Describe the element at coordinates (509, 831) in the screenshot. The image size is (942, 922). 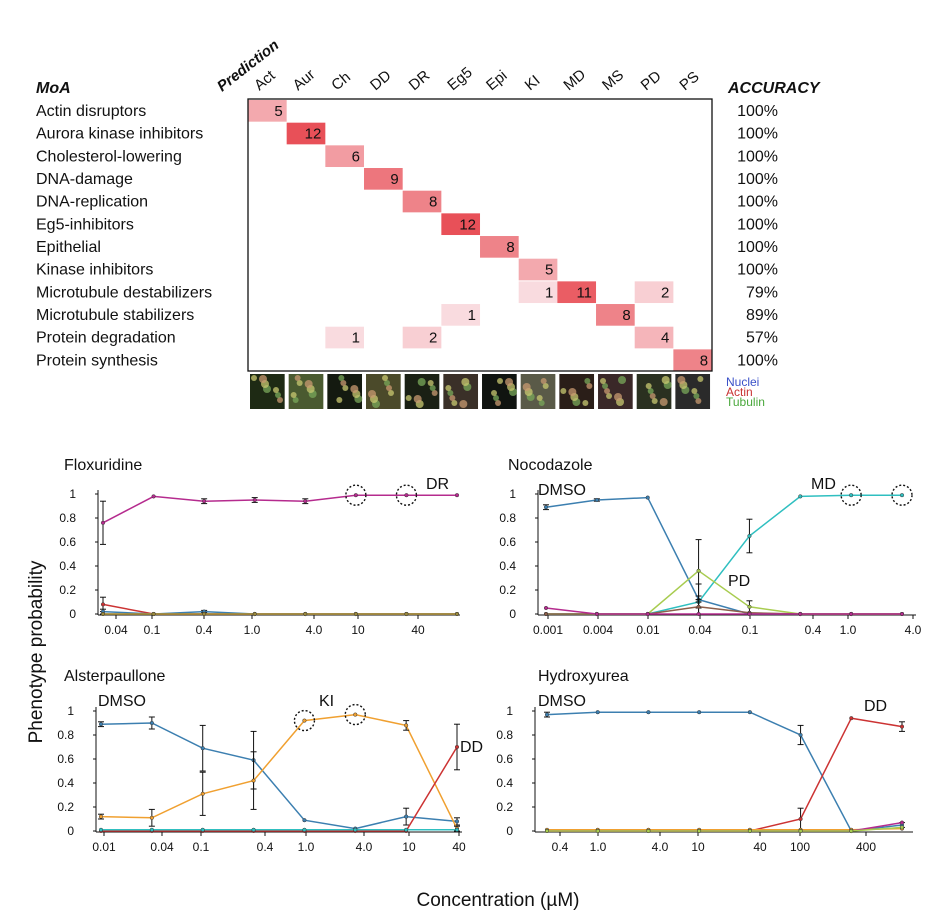
I see `y-tick-label: 0` at that location.